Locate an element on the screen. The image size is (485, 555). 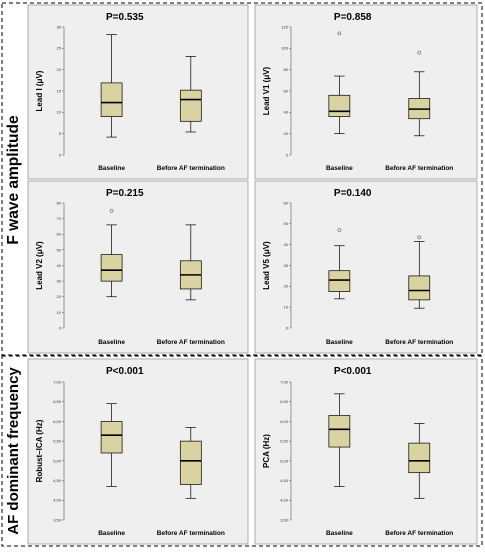
y-tick-label: 15 is located at coordinates (59, 90).